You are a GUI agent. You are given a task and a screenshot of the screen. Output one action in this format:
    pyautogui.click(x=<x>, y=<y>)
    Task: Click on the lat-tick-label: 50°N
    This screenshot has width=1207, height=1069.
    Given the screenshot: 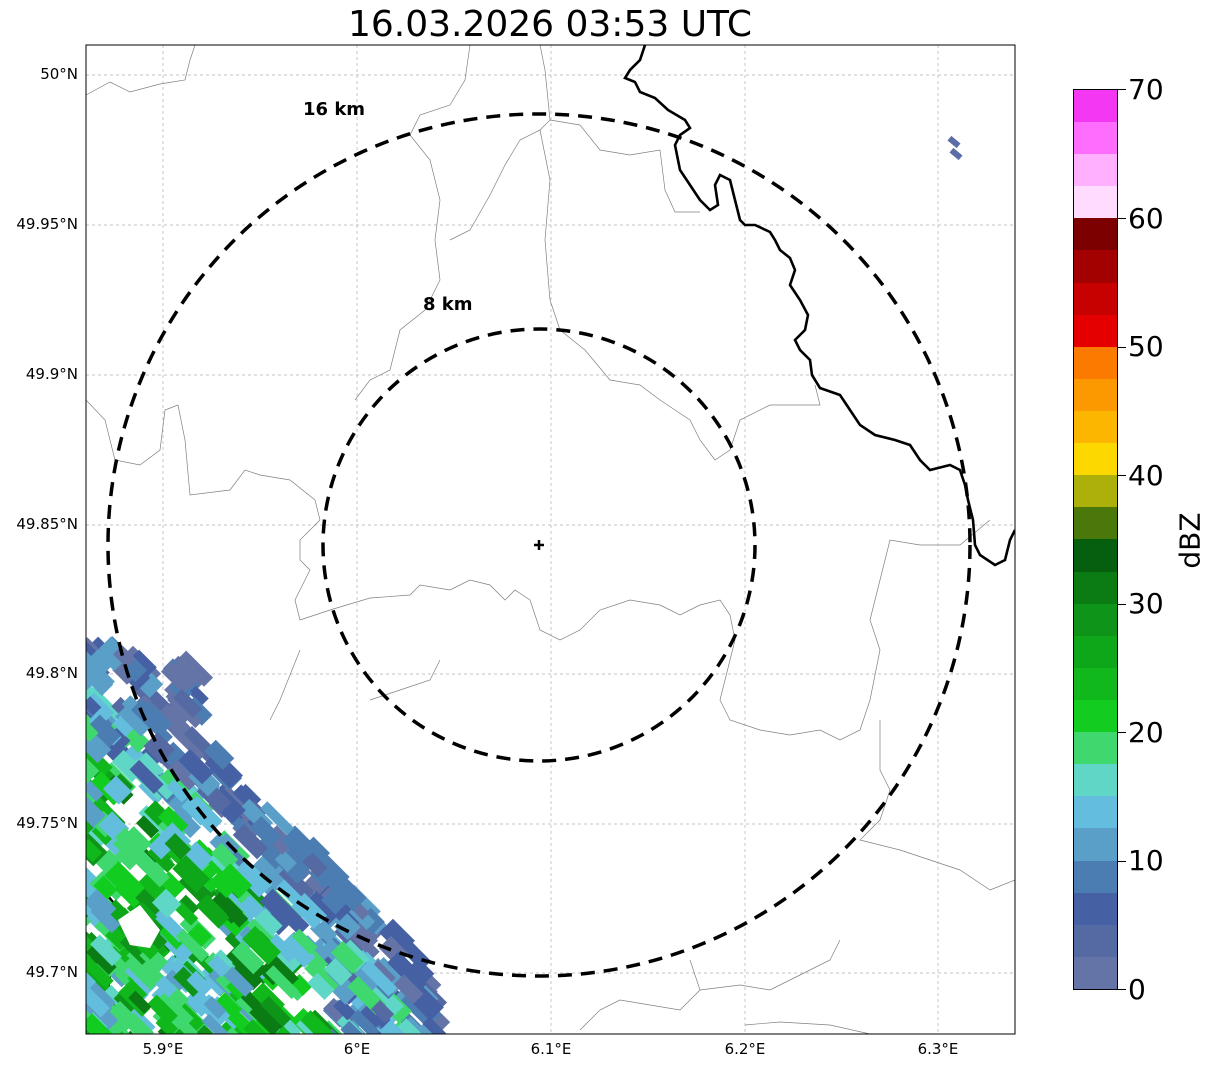 What is the action you would take?
    pyautogui.click(x=59, y=74)
    